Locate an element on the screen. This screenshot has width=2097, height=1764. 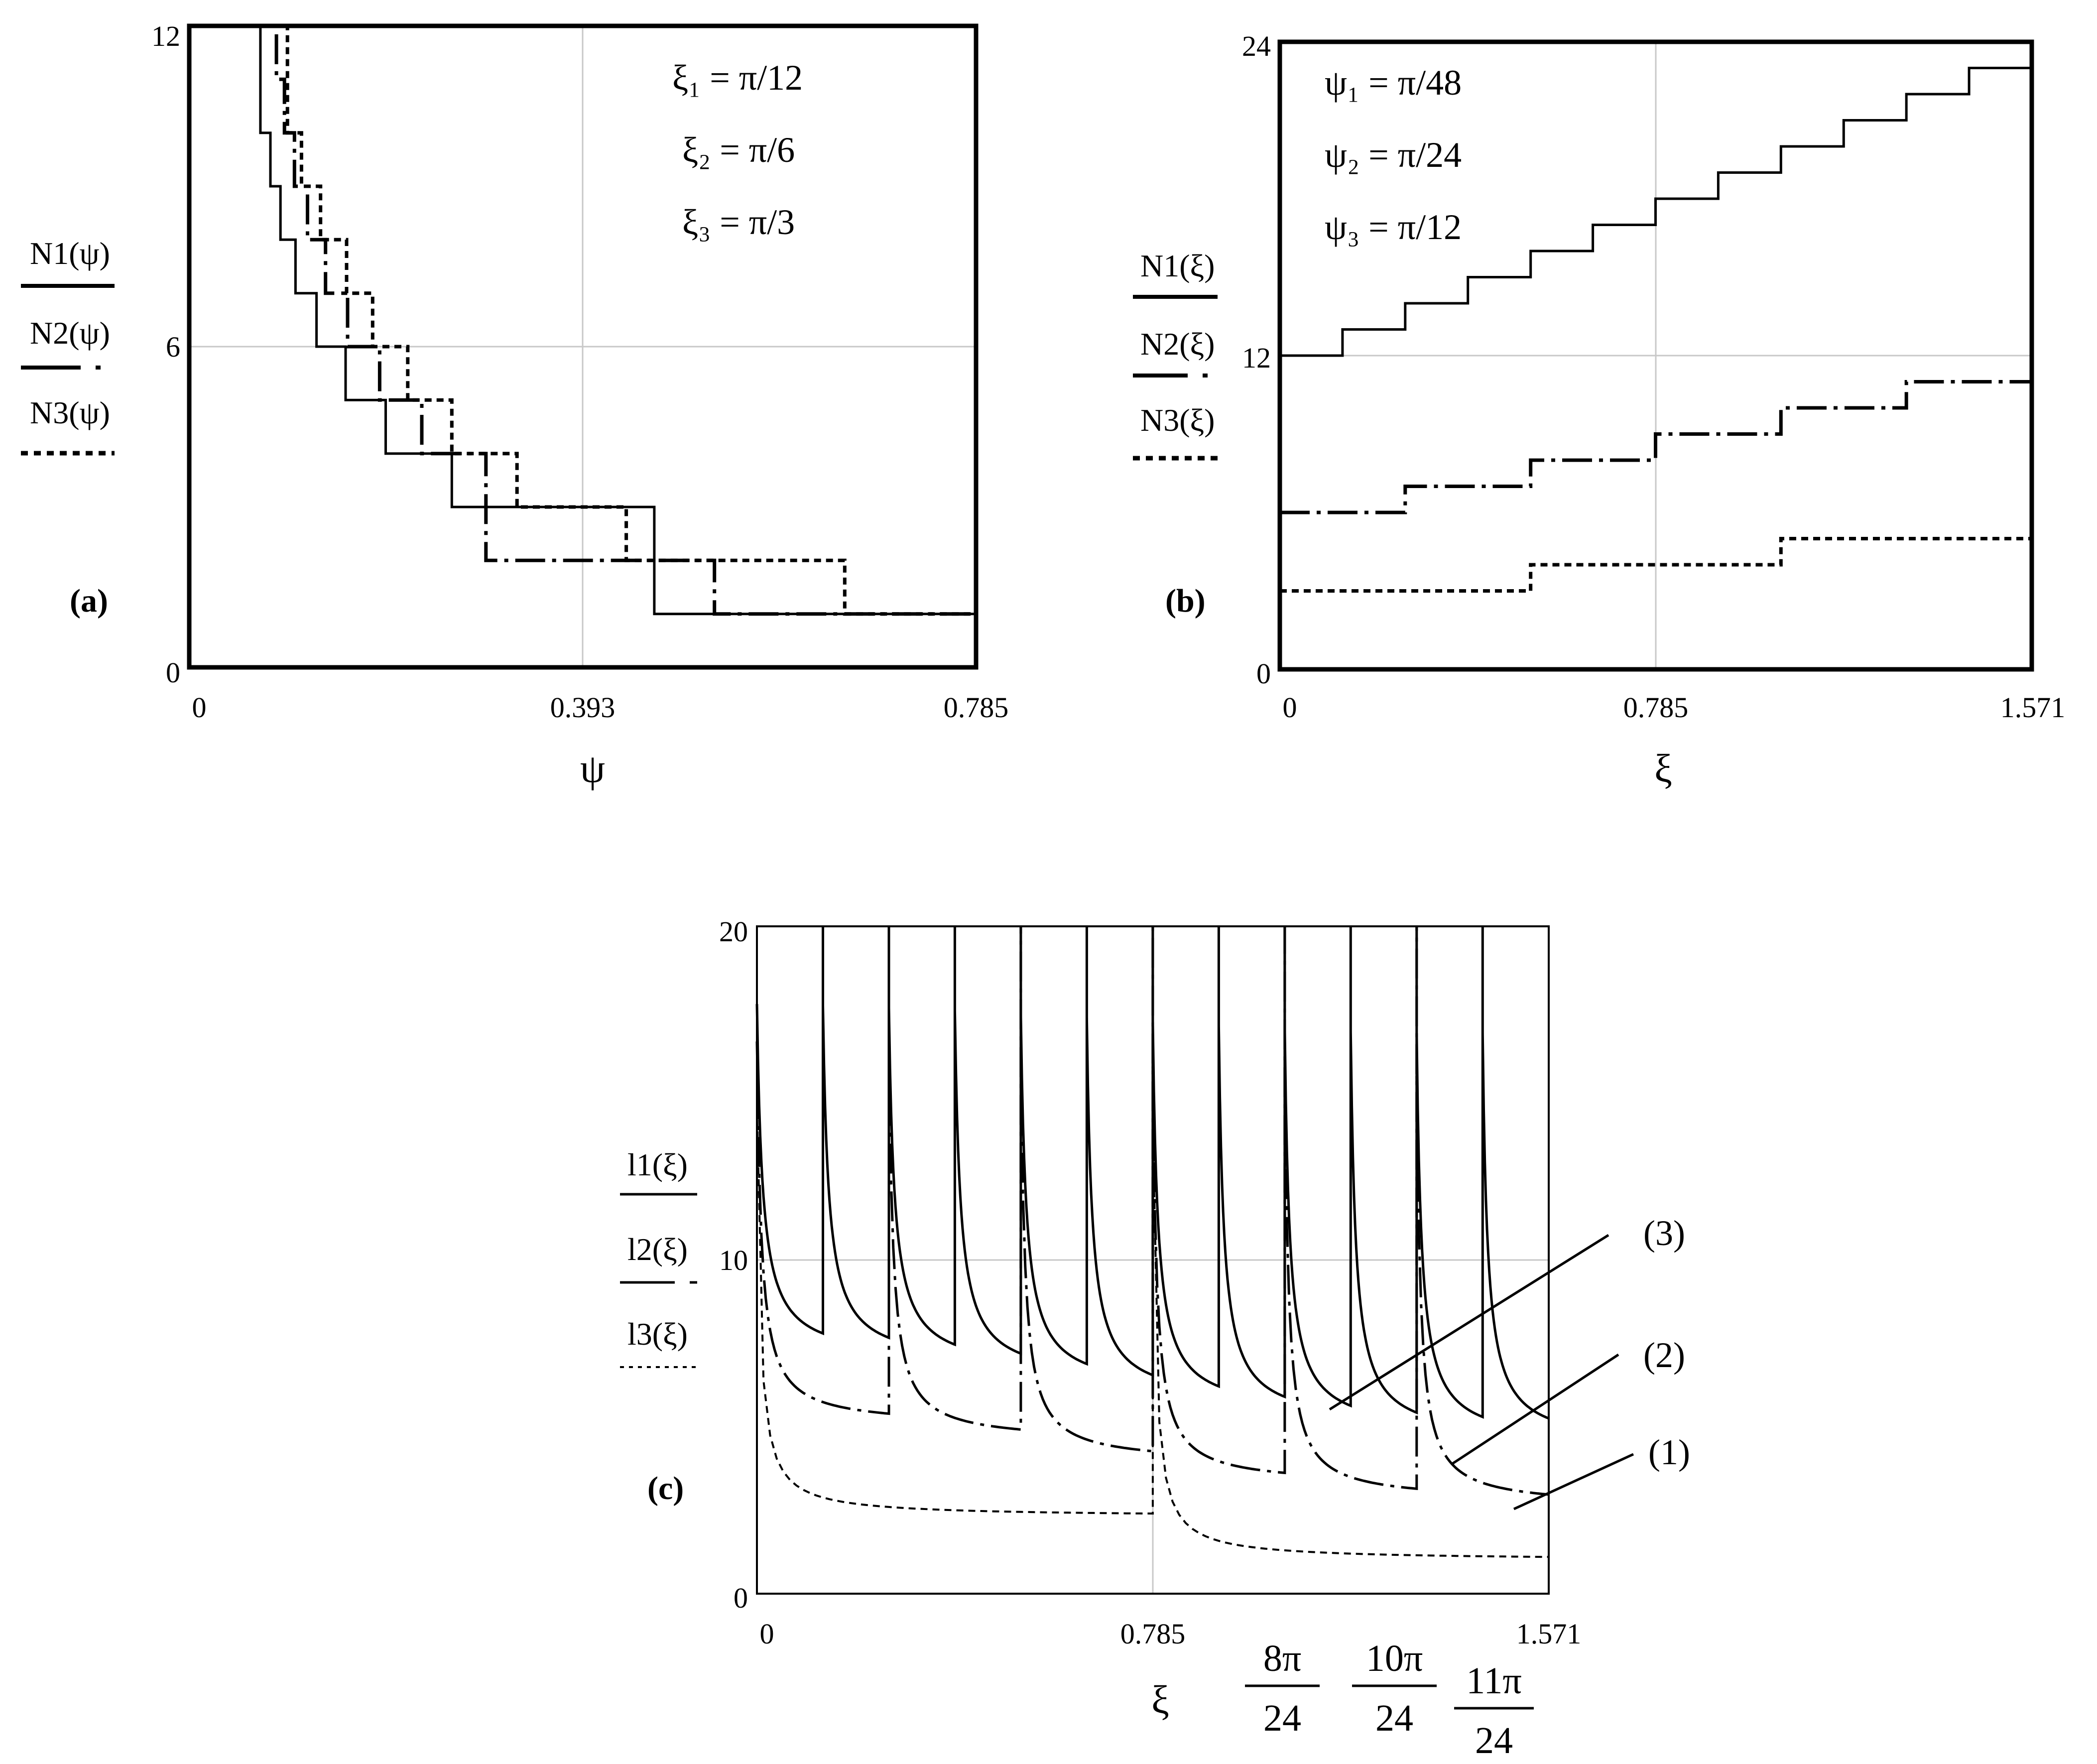
x-axis-label: ψ is located at coordinates (593, 769).